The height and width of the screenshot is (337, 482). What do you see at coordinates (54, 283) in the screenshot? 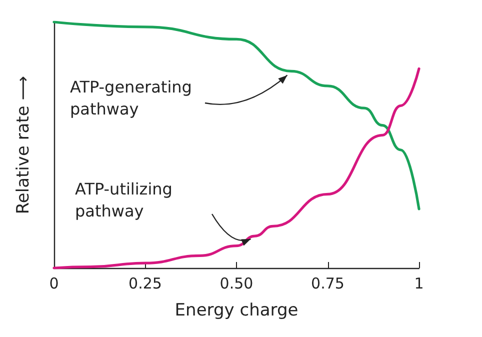
I see `x-tick-label: 0` at bounding box center [54, 283].